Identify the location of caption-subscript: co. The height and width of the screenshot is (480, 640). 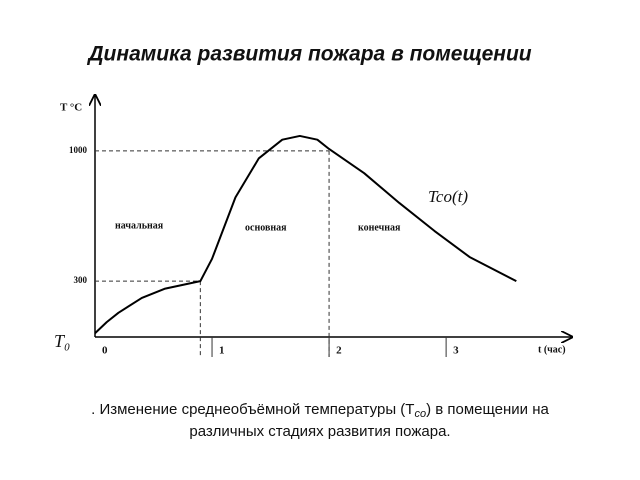
(420, 414).